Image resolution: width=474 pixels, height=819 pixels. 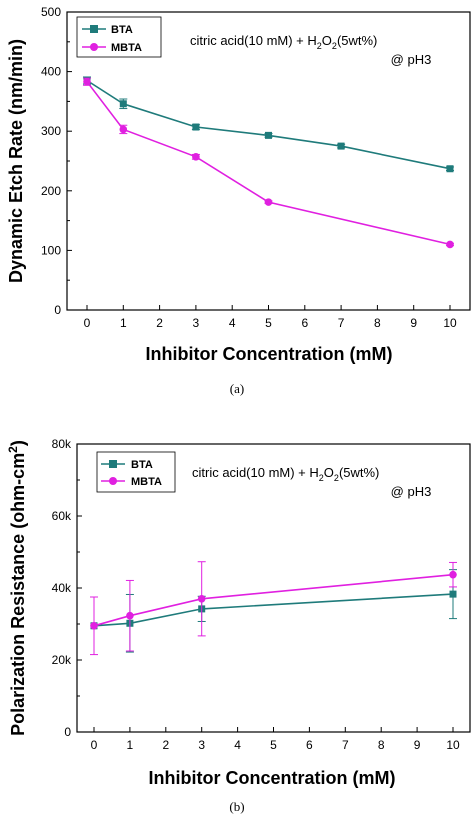 I want to click on x-tick-label-b-5: 5, so click(x=273, y=745).